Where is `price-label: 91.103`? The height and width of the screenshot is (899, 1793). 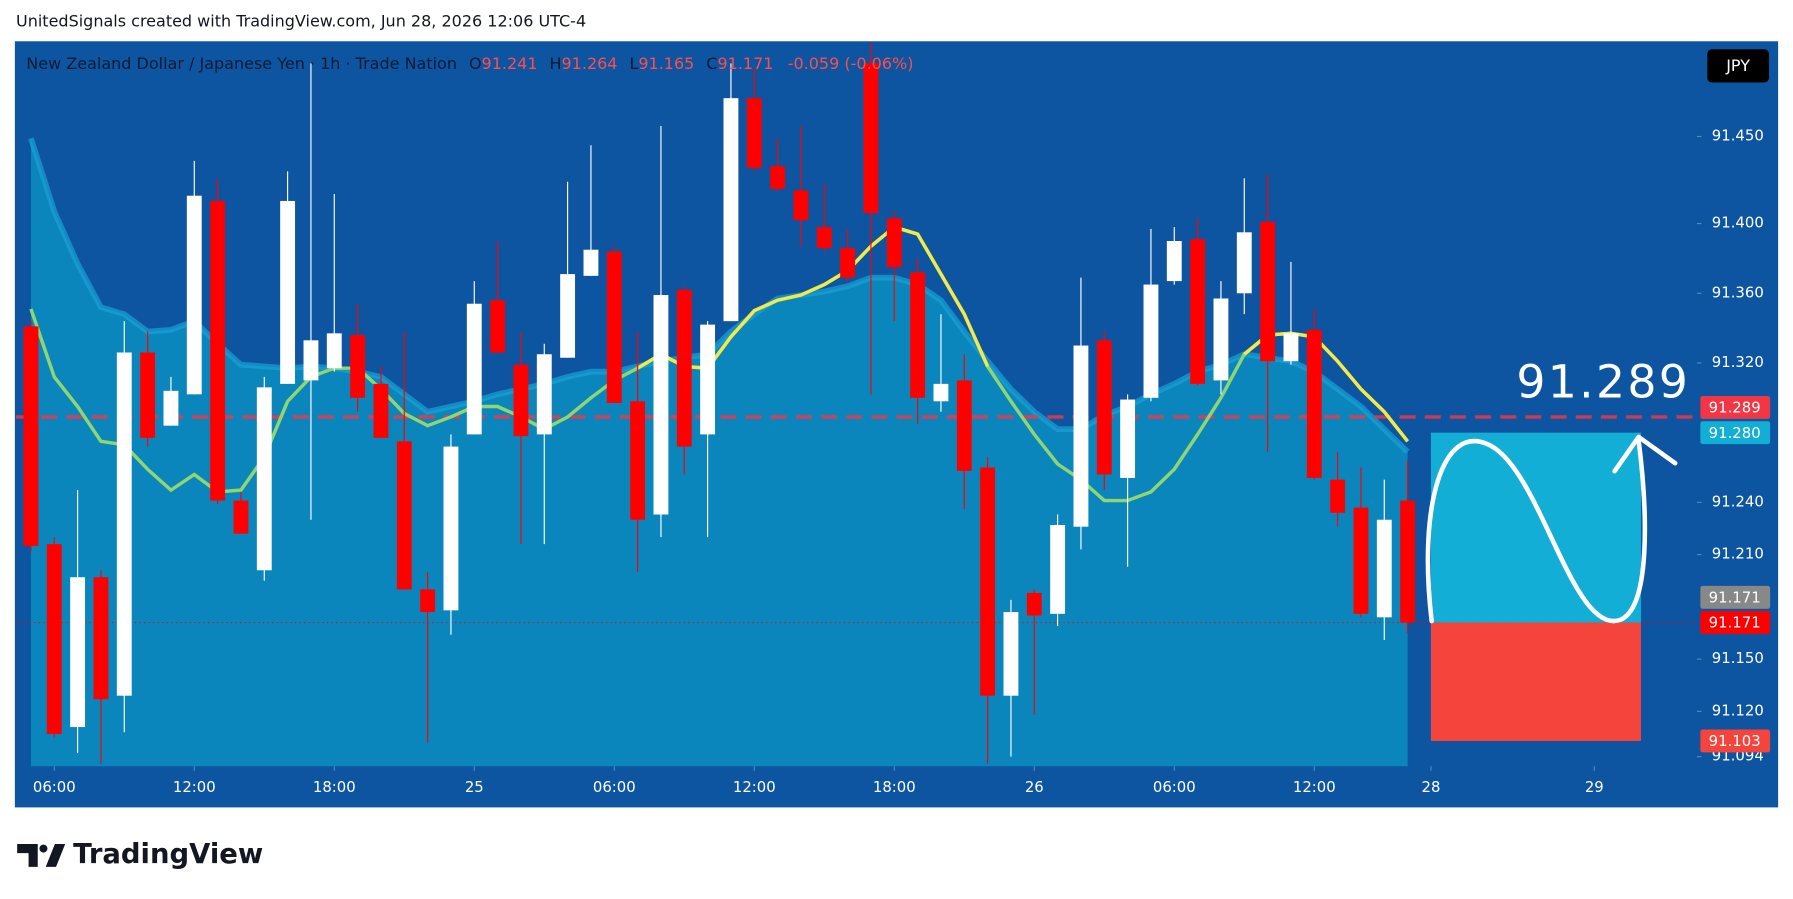
price-label: 91.103 is located at coordinates (1735, 741).